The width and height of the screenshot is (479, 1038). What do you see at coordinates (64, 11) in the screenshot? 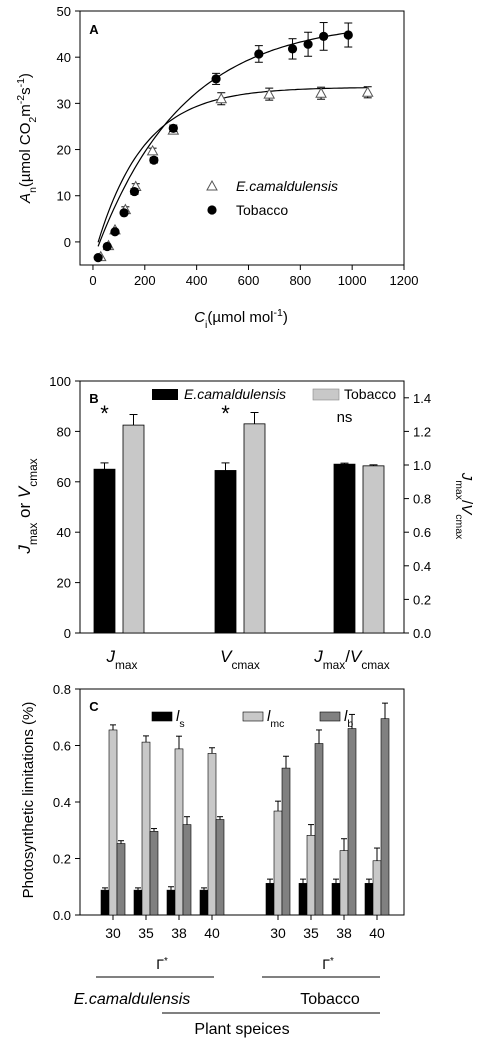
I see `y-tick-label: 50` at bounding box center [64, 11].